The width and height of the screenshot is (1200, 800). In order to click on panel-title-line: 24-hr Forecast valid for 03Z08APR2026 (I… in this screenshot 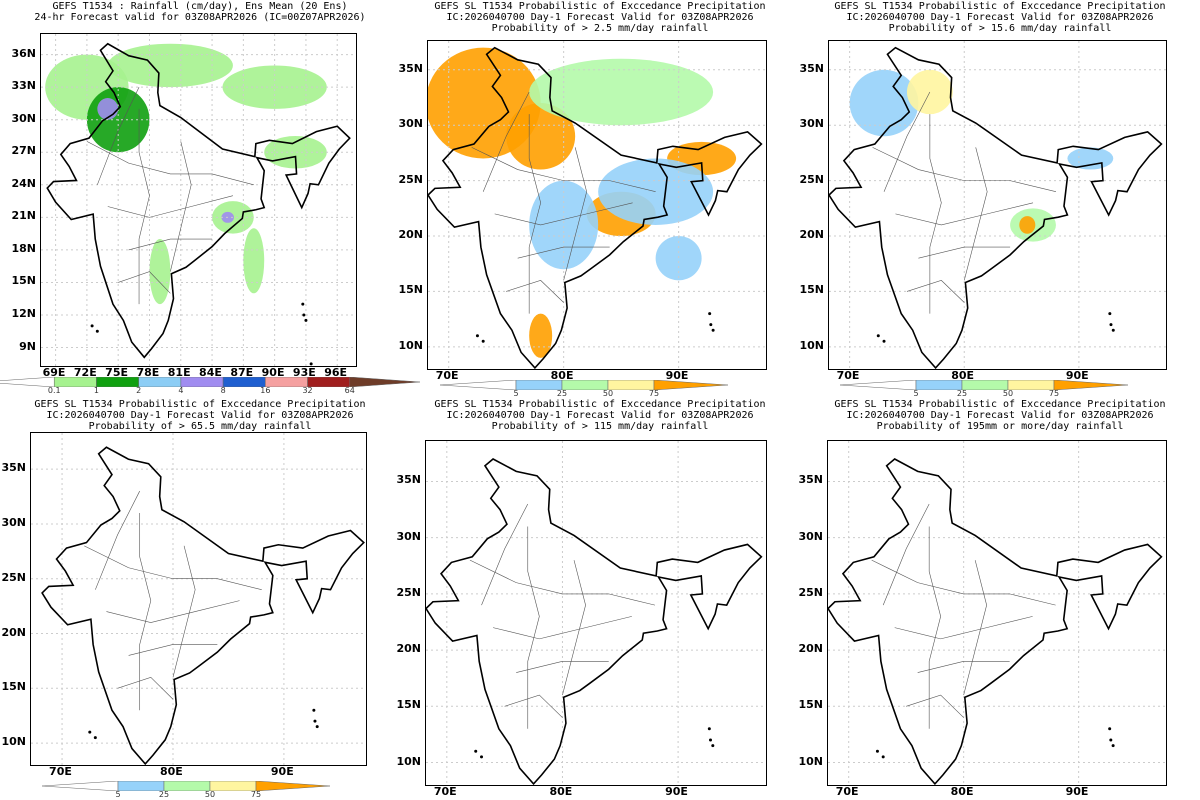, I will do `click(200, 17)`.